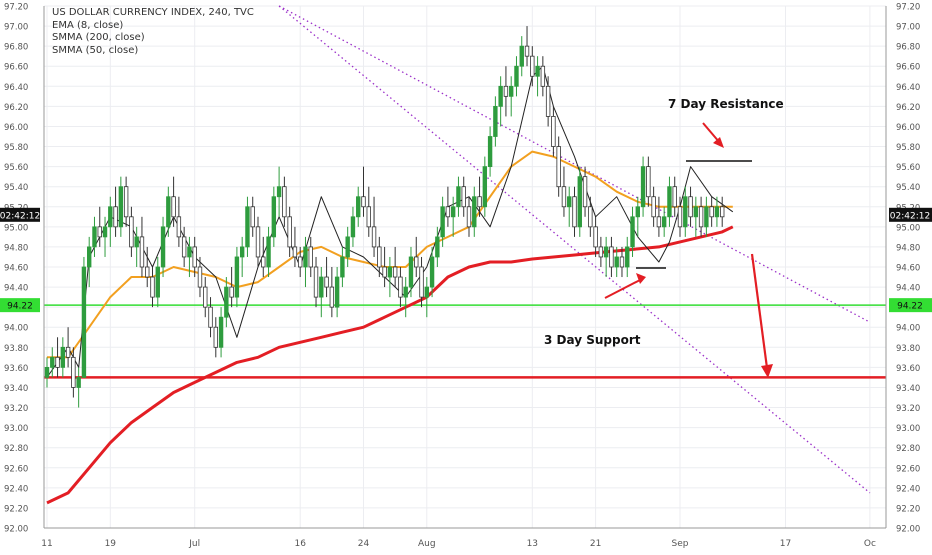 The image size is (932, 555). I want to click on y-tick-label-right: 95.60, so click(908, 168).